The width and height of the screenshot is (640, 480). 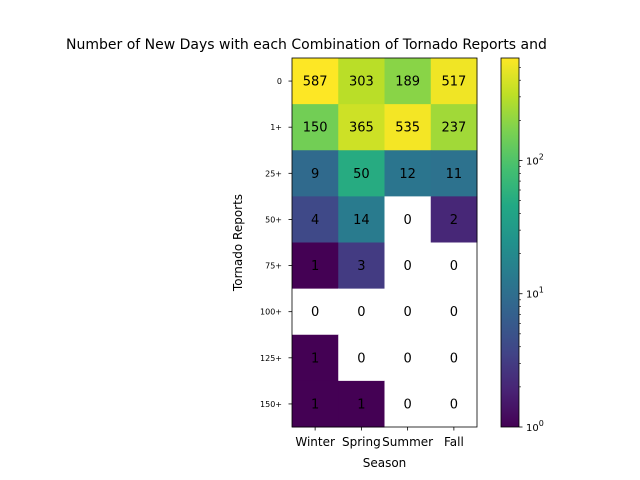 I want to click on cell-value-label: 150, so click(x=315, y=128).